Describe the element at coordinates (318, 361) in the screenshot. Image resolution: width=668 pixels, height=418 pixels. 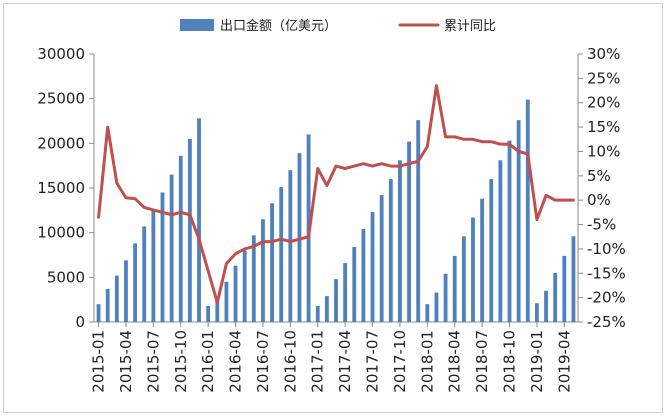
I see `x-tick-label: 2017-01` at that location.